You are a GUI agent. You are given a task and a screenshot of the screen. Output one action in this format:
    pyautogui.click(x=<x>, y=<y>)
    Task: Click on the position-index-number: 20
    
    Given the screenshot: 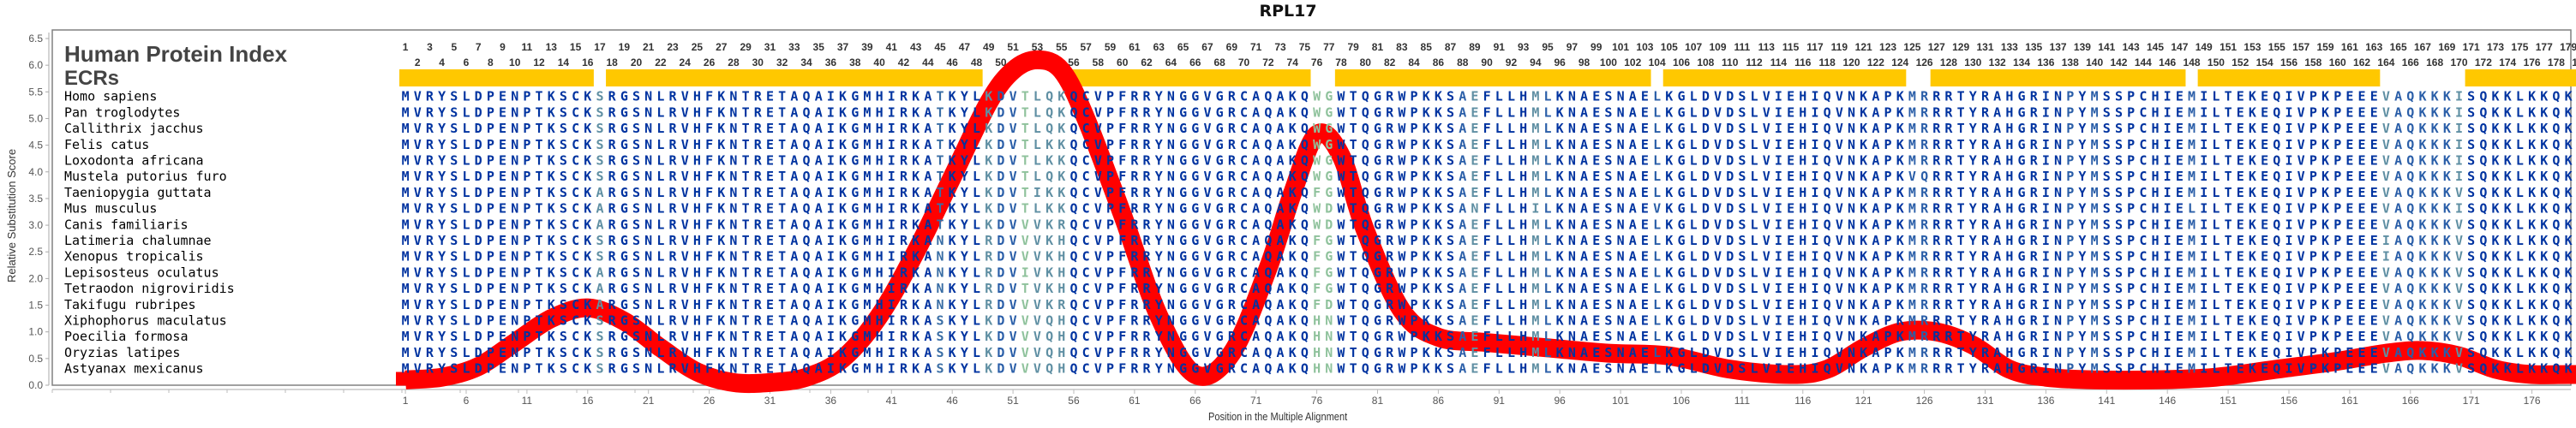 What is the action you would take?
    pyautogui.click(x=637, y=62)
    